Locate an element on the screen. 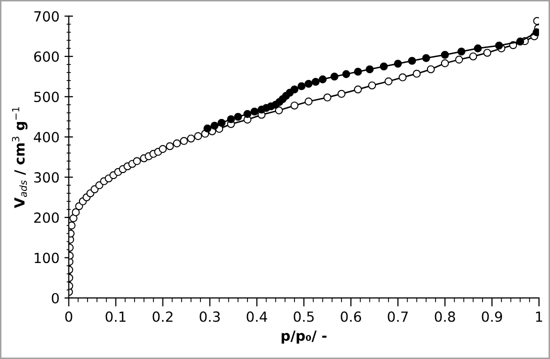  x-tick-label: 1 is located at coordinates (539, 317).